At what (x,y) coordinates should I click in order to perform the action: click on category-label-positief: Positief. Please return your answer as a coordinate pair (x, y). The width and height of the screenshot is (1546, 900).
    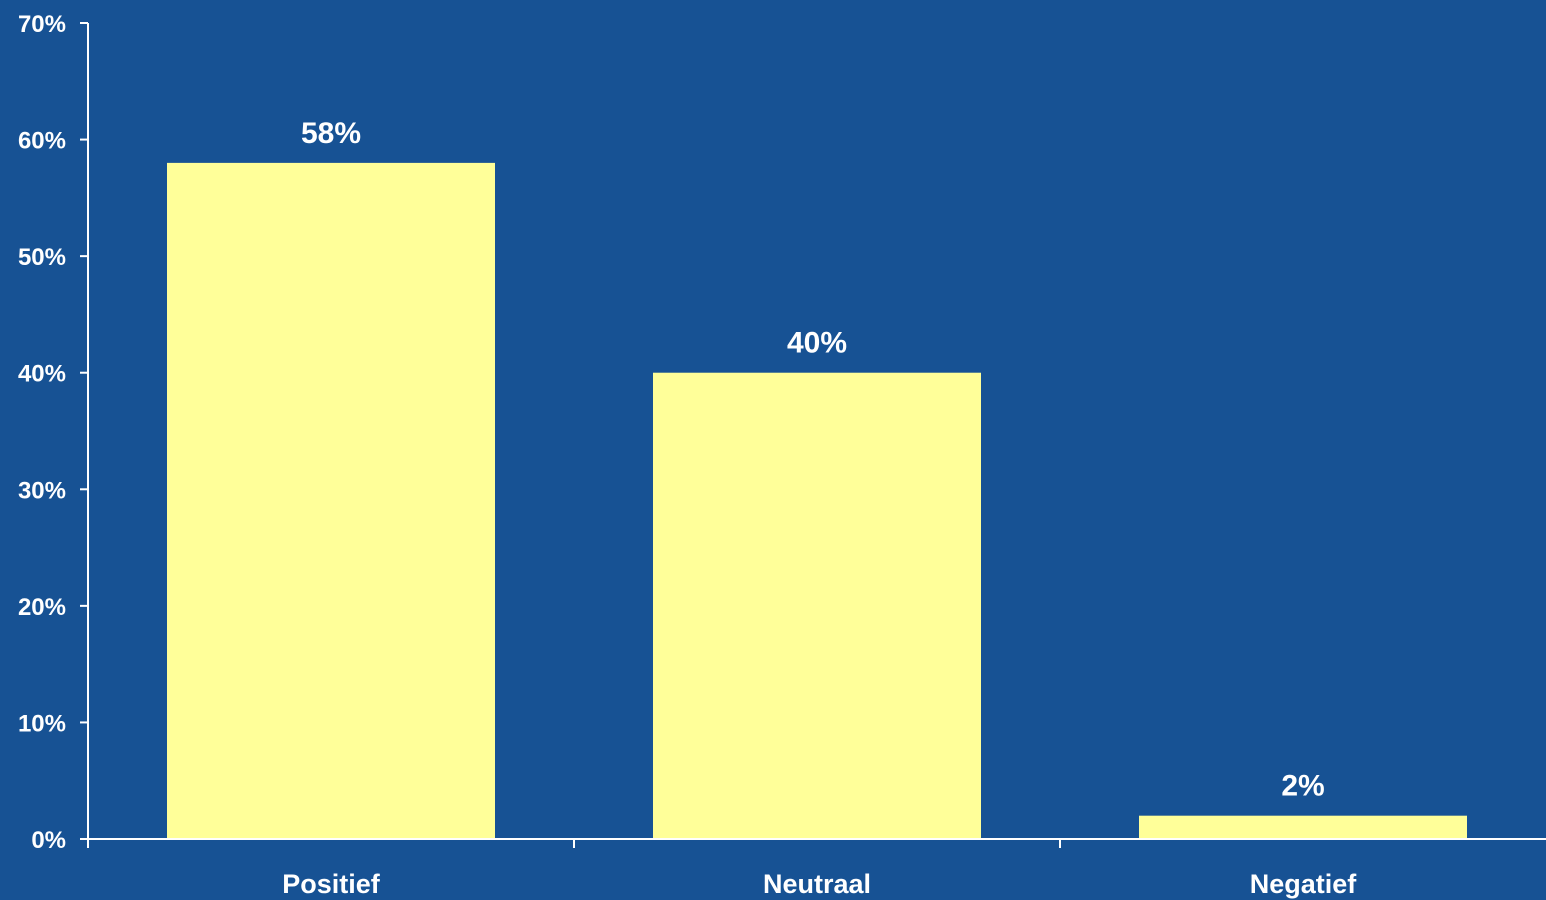
    Looking at the image, I should click on (331, 884).